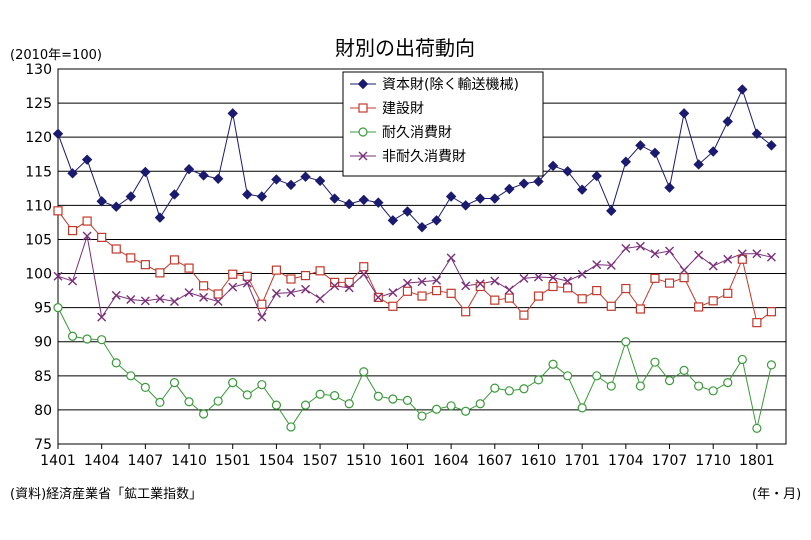 The width and height of the screenshot is (811, 540). Describe the element at coordinates (403, 109) in the screenshot. I see `legend-label: 建設財` at that location.